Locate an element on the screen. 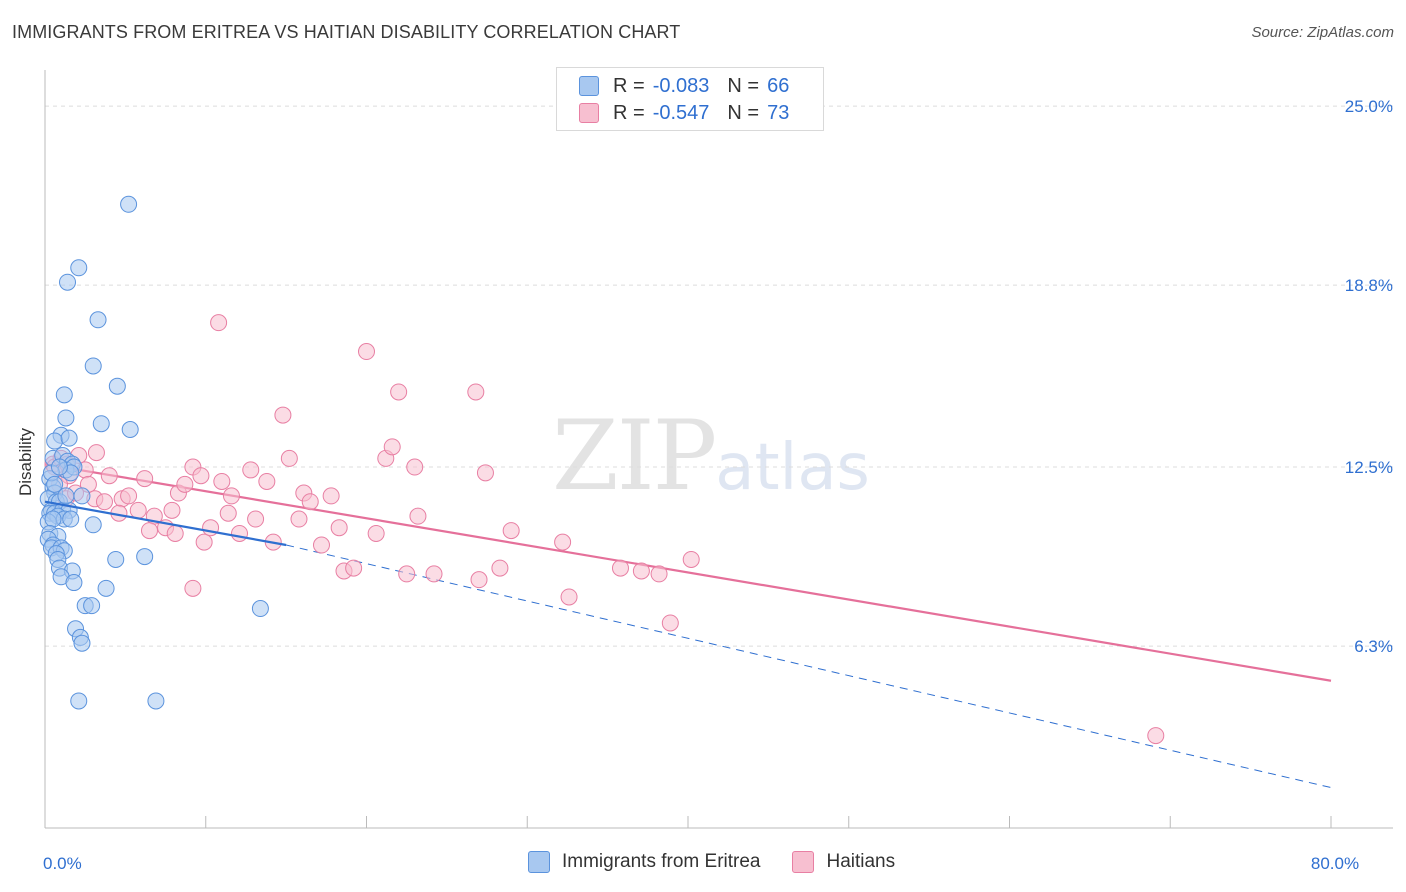  series-label-haitians: Haitians is located at coordinates (861, 861).